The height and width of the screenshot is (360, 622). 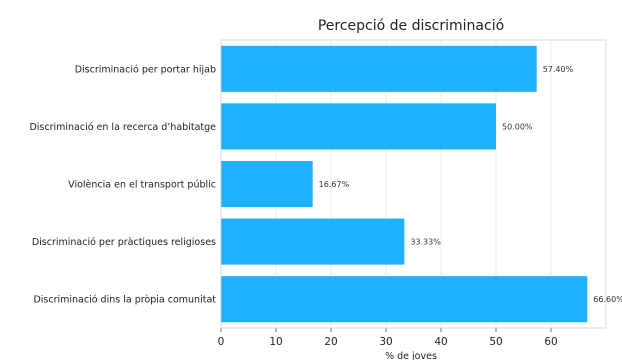 What do you see at coordinates (495, 342) in the screenshot?
I see `x-tick-label: 50` at bounding box center [495, 342].